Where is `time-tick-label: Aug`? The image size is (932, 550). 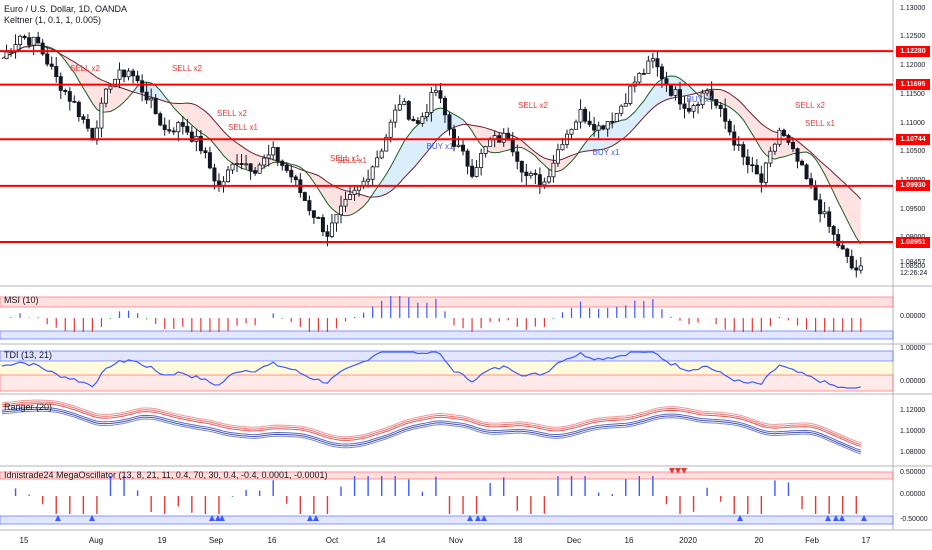 time-tick-label: Aug is located at coordinates (96, 540).